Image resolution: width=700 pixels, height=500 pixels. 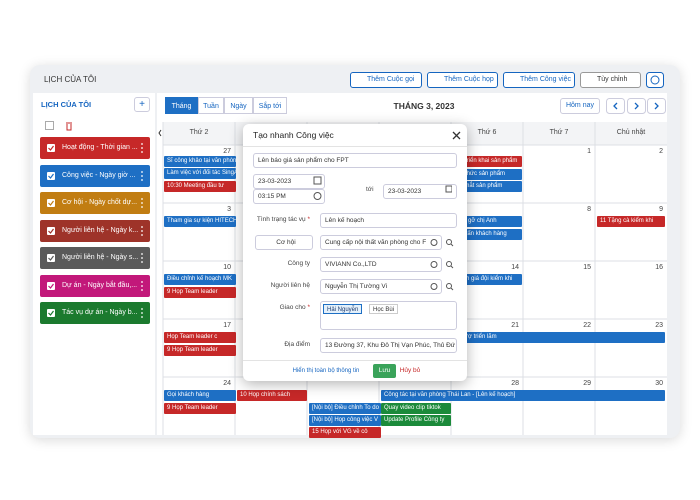 What do you see at coordinates (661, 209) in the screenshot?
I see `date-number: 9` at bounding box center [661, 209].